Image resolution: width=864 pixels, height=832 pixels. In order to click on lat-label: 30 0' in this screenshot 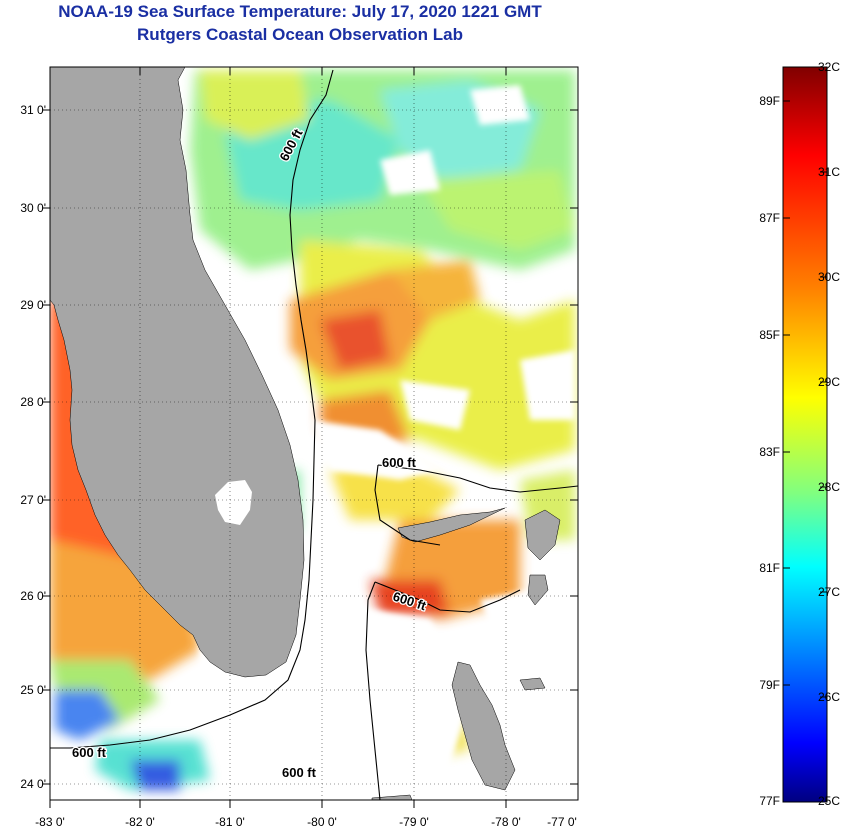, I will do `click(33, 208)`.